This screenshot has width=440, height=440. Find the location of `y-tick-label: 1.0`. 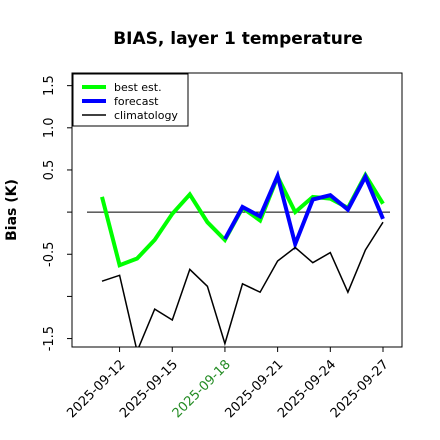

y-tick-label: 1.0 is located at coordinates (49, 127).